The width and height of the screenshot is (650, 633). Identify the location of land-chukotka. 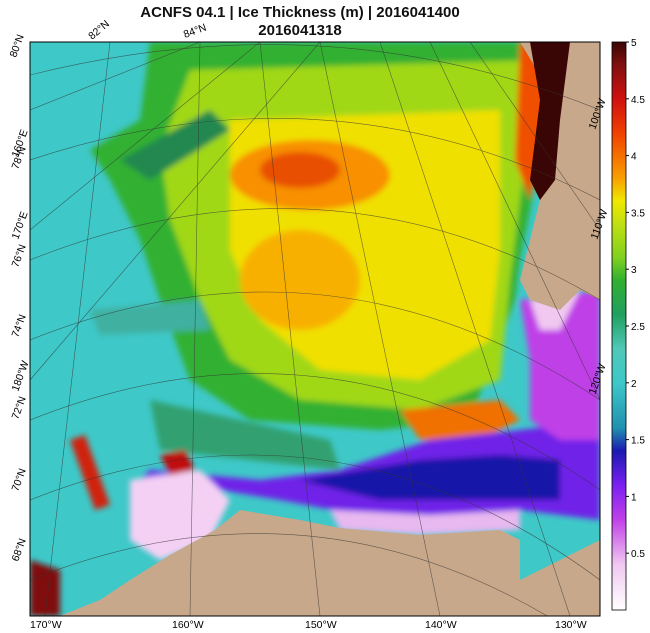
(87, 608).